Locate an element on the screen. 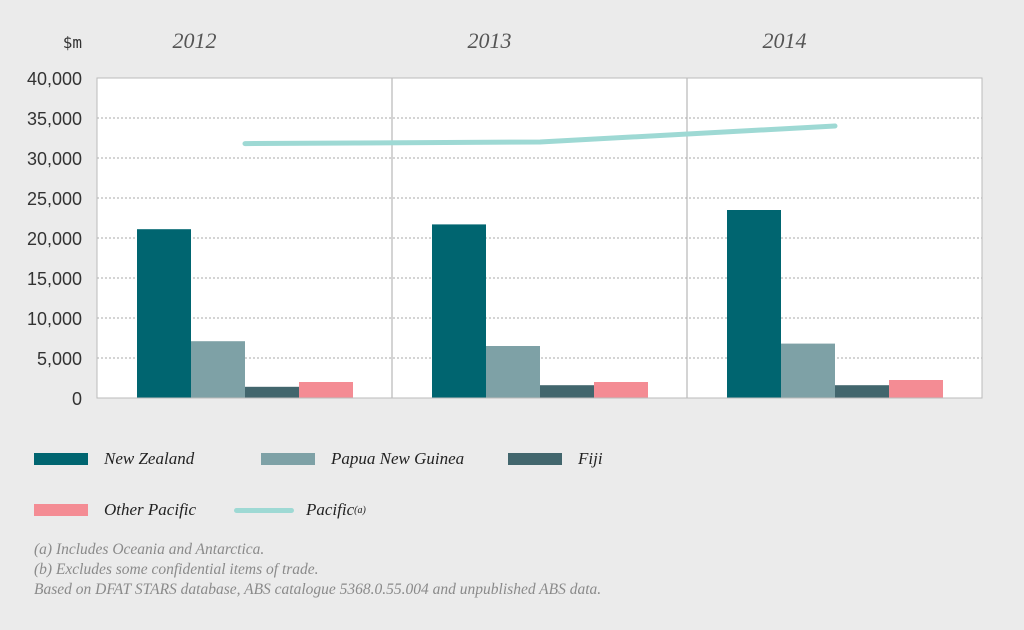  legend-item-fiji: Fiji is located at coordinates (555, 459).